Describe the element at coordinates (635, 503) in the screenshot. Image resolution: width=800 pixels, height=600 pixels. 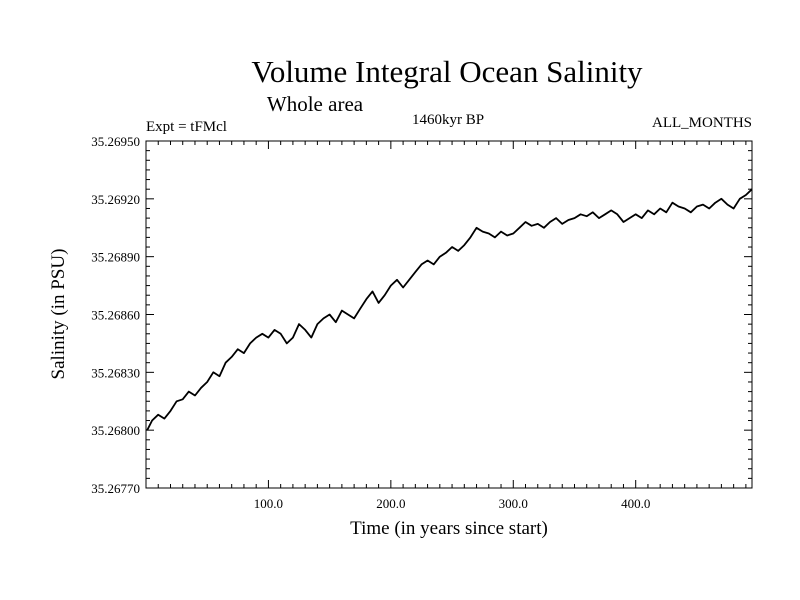
I see `x-tick-label: 400.0` at that location.